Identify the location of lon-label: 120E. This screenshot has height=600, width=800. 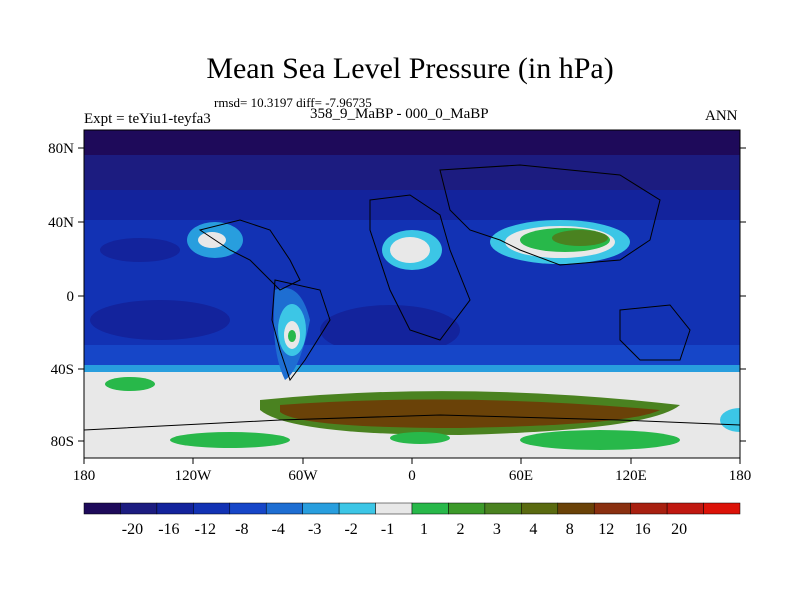
(631, 476).